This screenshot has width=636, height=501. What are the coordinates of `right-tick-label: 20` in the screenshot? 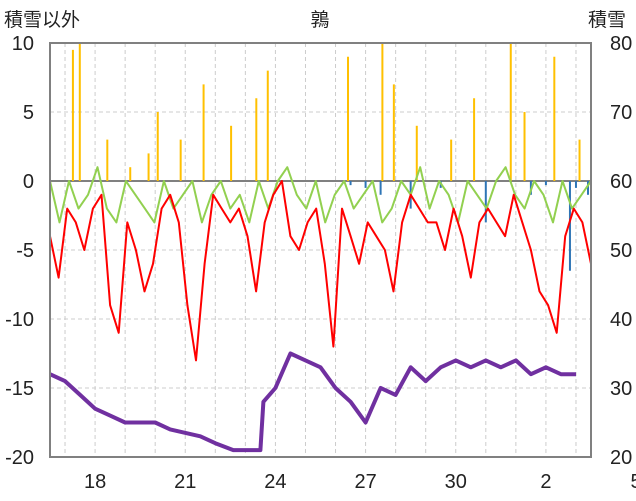 It's located at (621, 458).